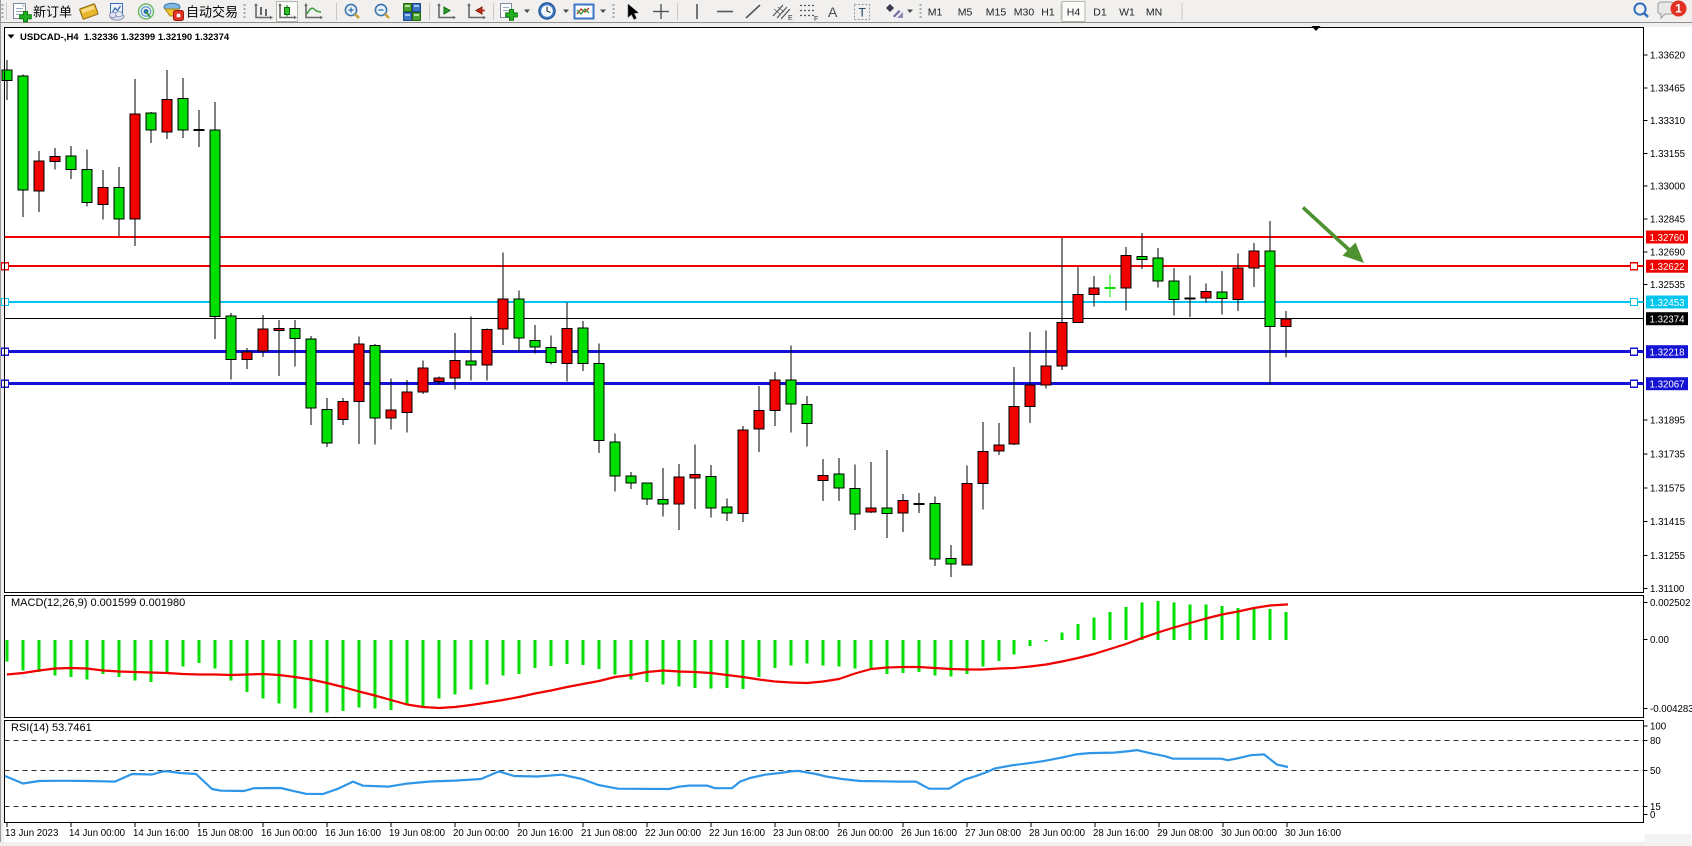  I want to click on svg-text: 15 Jun 08:00, so click(225, 833).